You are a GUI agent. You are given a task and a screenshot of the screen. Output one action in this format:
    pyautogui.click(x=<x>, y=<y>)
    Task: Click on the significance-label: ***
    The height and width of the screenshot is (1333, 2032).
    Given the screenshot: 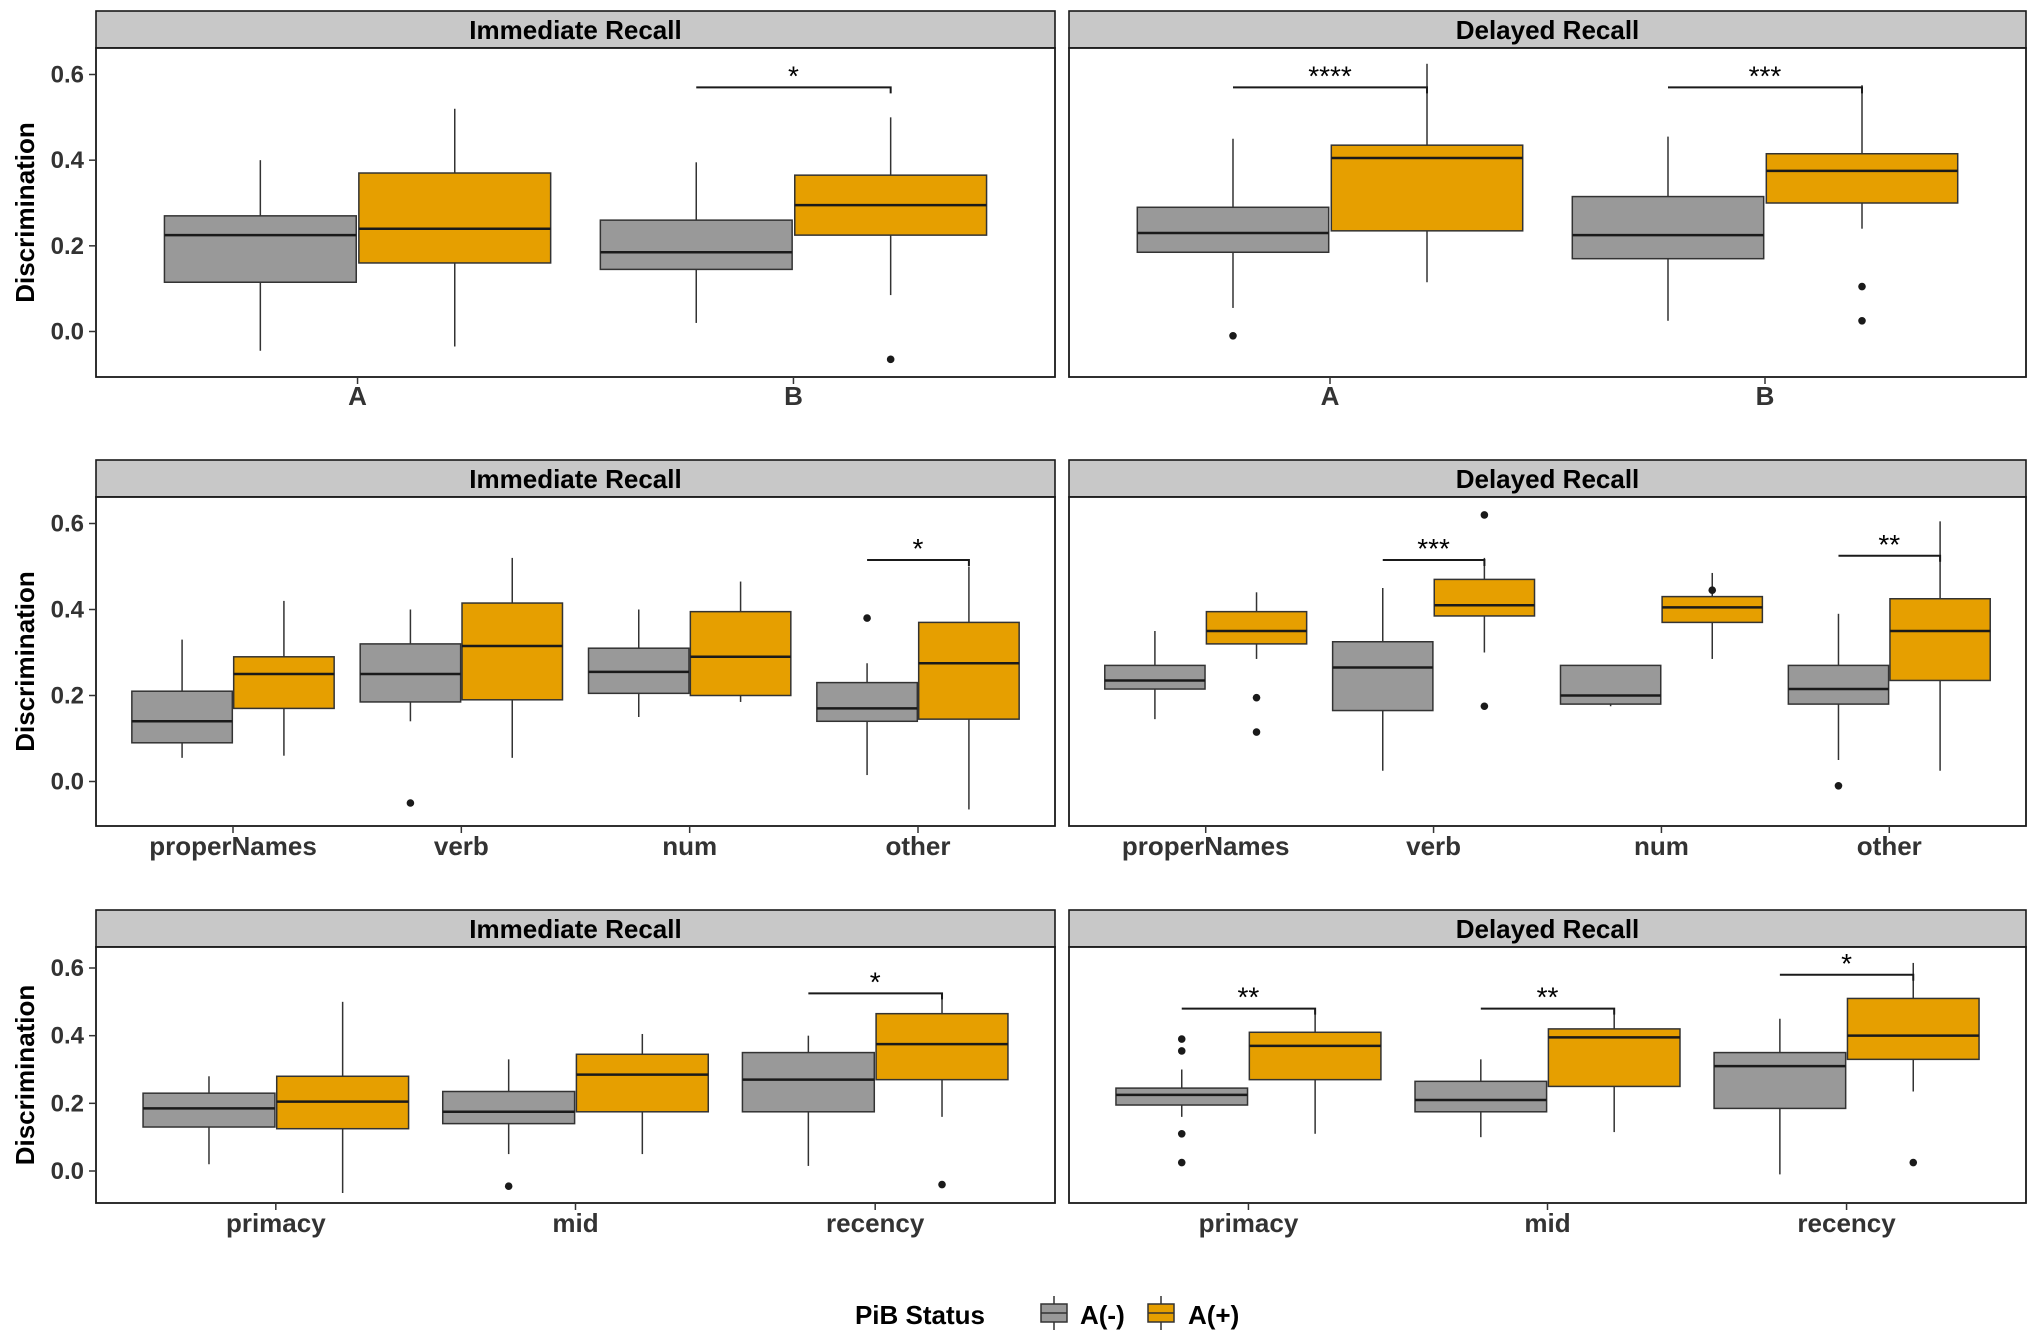 What is the action you would take?
    pyautogui.click(x=1765, y=75)
    